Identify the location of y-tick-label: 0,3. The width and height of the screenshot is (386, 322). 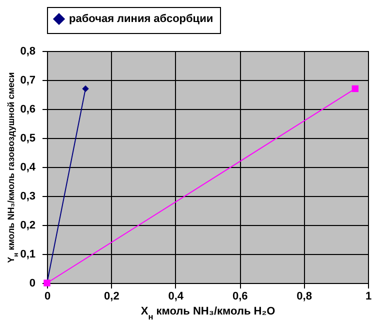
(28, 196).